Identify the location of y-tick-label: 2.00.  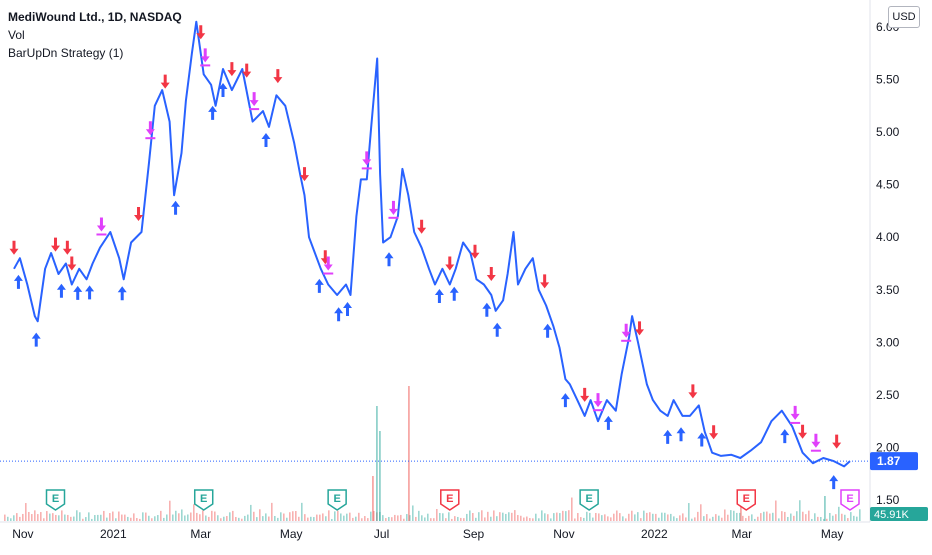
(888, 447).